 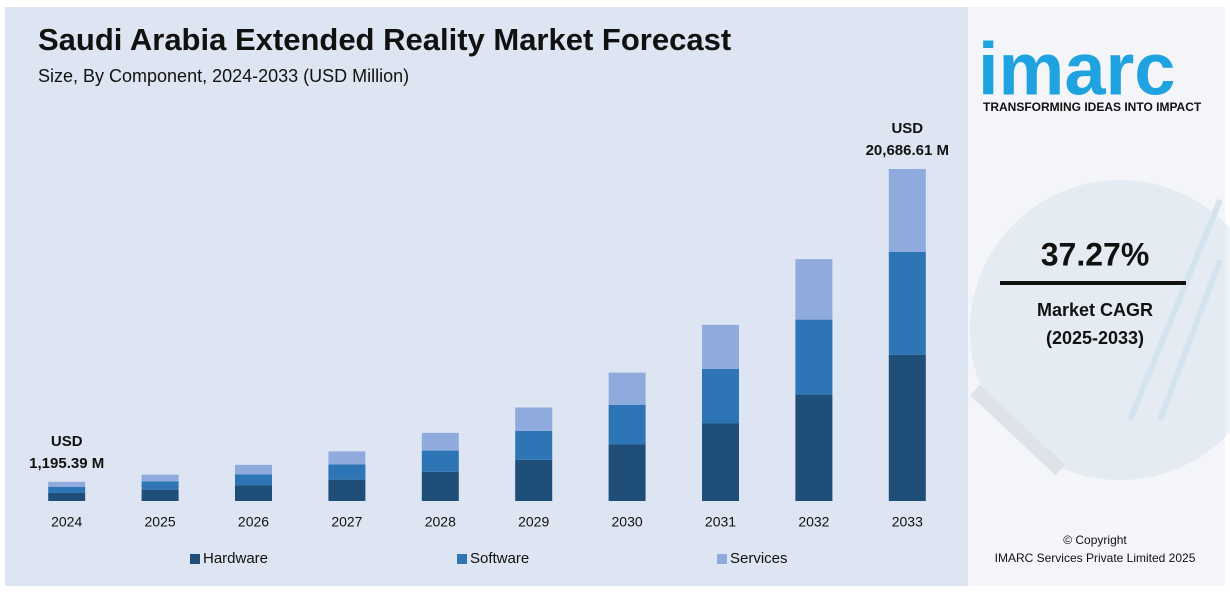 I want to click on x-tick-label: 2029, so click(x=533, y=522).